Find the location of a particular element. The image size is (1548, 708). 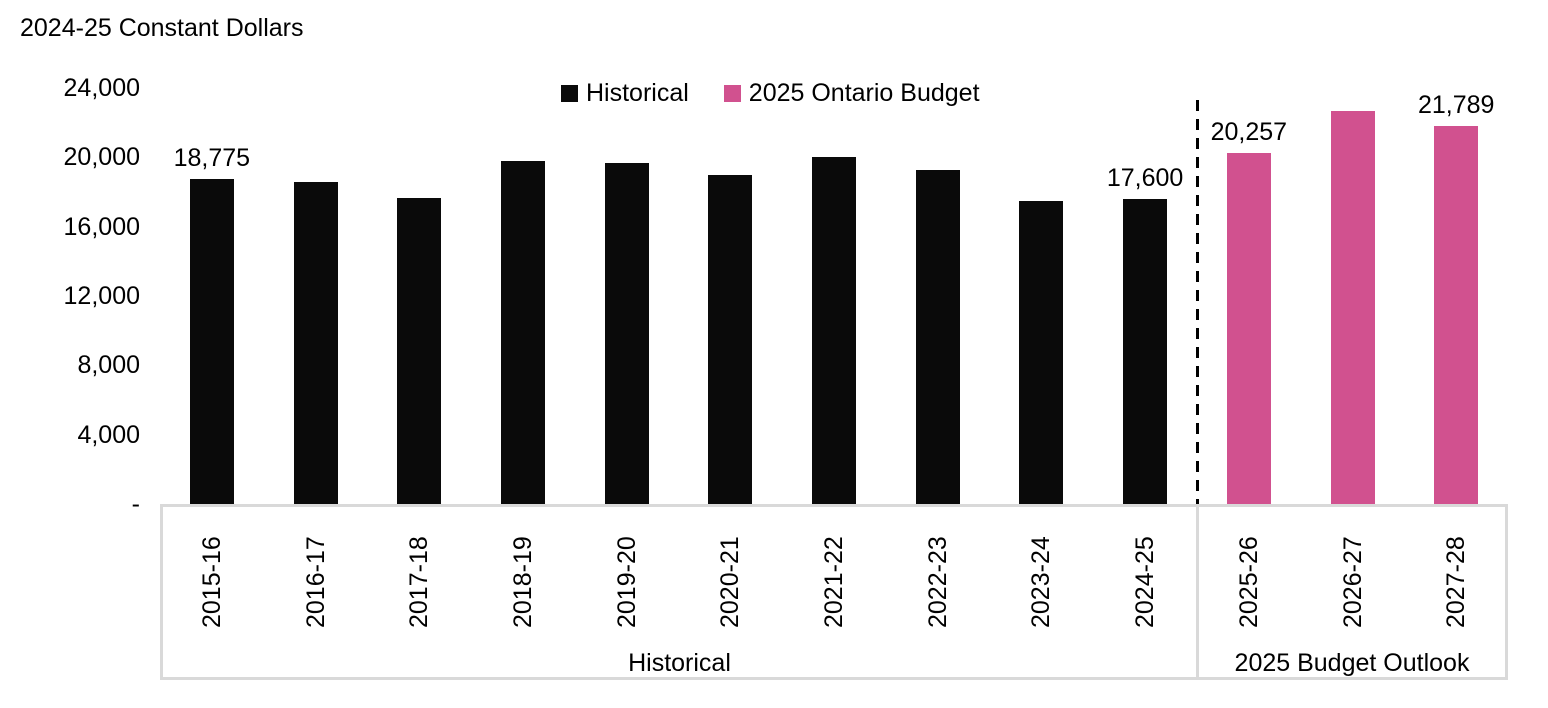

legend-item-historical: Historical is located at coordinates (625, 93).